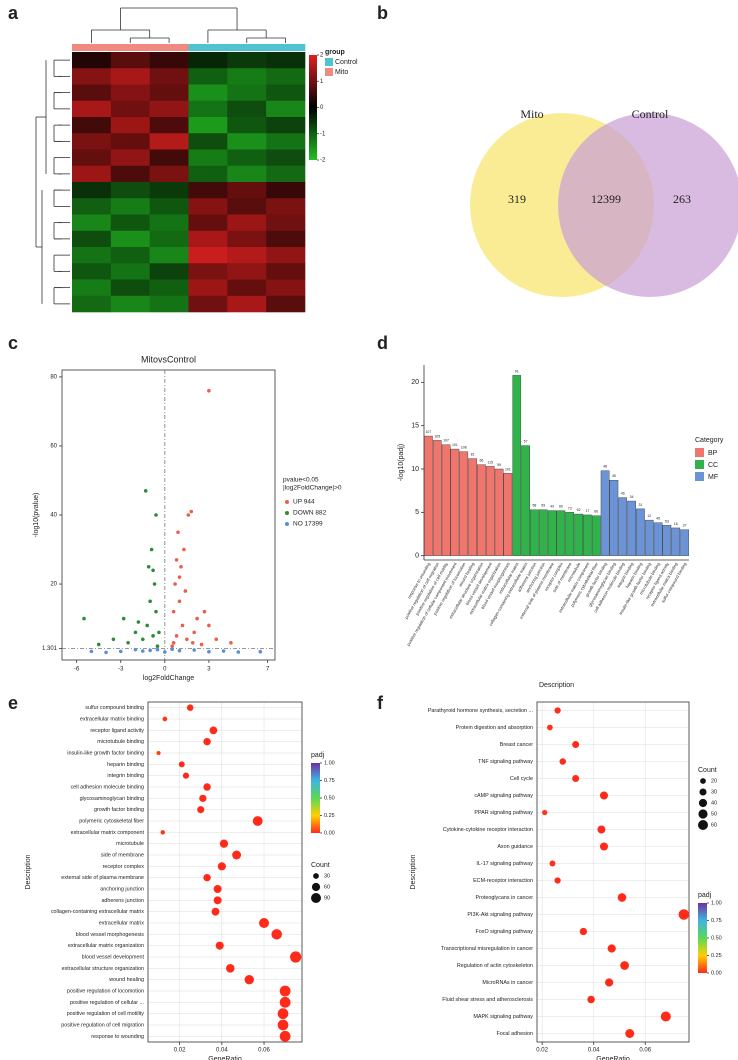 This screenshot has width=738, height=1060. Describe the element at coordinates (111, 821) in the screenshot. I see `y-tick-label: polymeric cytoskeletal fiber` at that location.